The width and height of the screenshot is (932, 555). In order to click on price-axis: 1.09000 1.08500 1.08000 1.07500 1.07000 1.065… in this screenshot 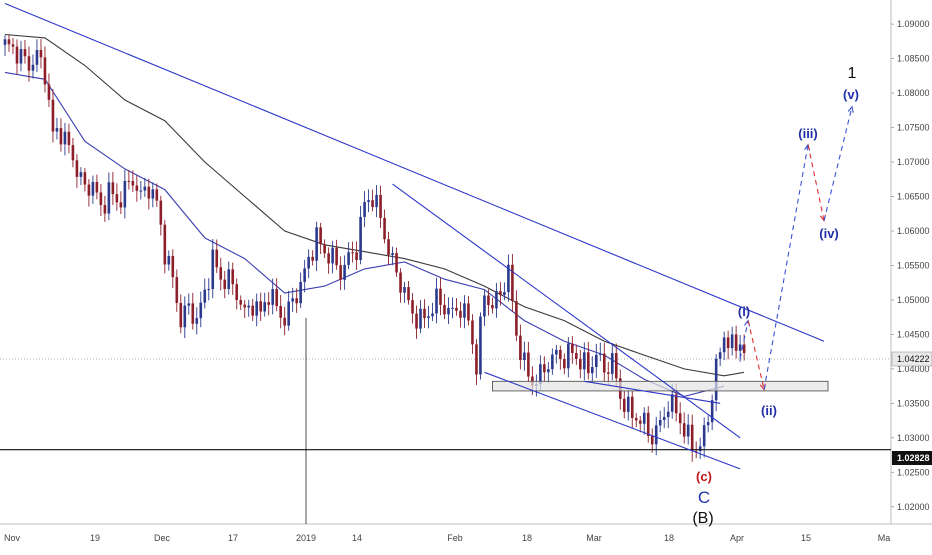, I will do `click(910, 265)`.